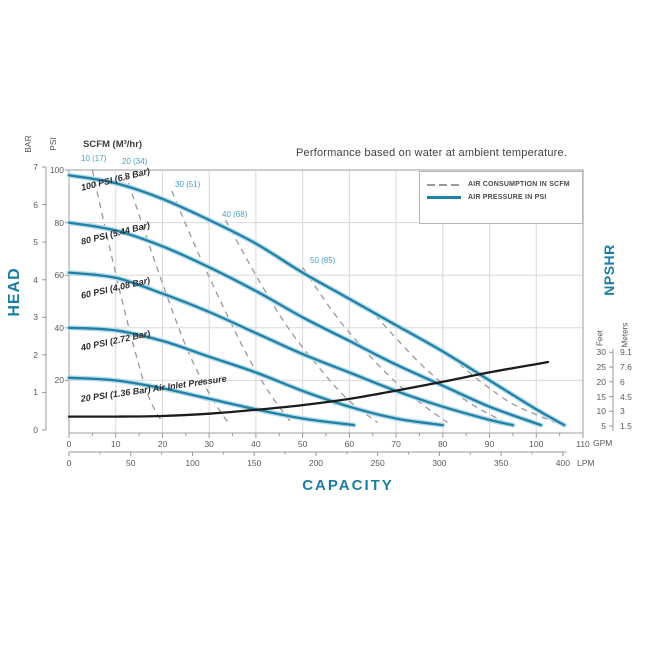 The image size is (650, 650). Describe the element at coordinates (601, 411) in the screenshot. I see `npshr-feet-label: 10` at that location.